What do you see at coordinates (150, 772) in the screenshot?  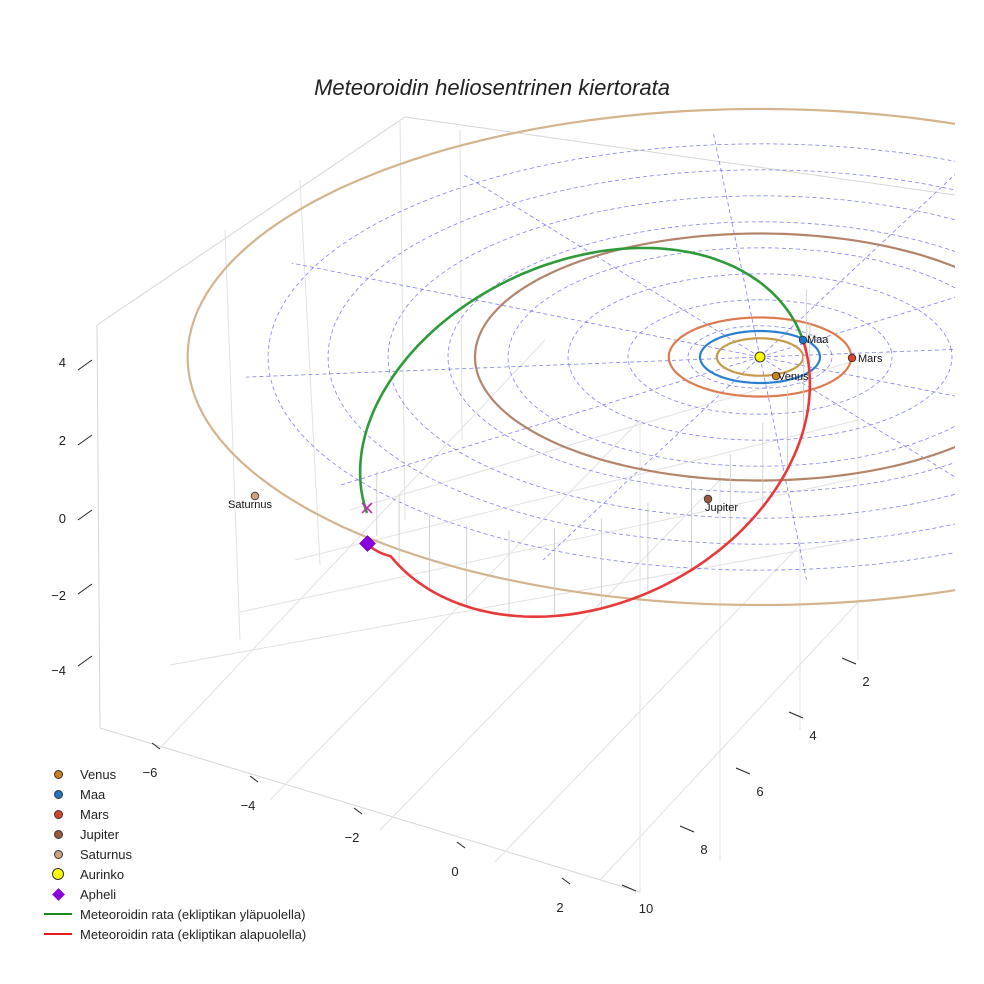 I see `x-tick-label: −6` at bounding box center [150, 772].